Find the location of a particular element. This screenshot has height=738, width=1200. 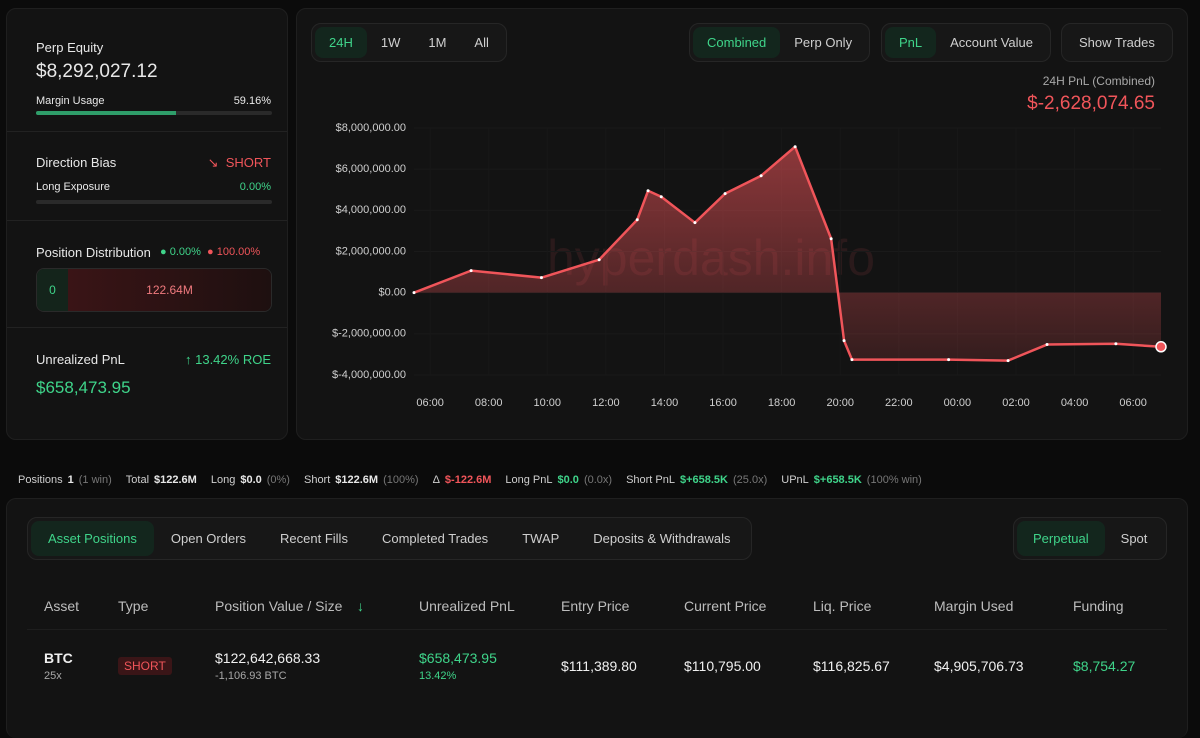

value: SHORT is located at coordinates (248, 162).